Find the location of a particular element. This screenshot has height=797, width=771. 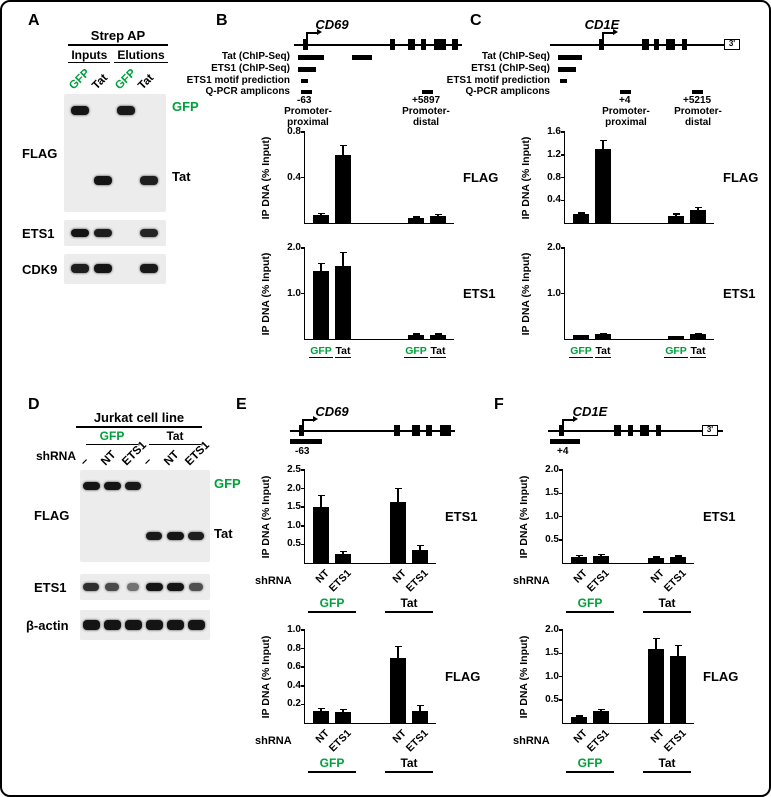

gfp-band-label: GFP is located at coordinates (185, 106).